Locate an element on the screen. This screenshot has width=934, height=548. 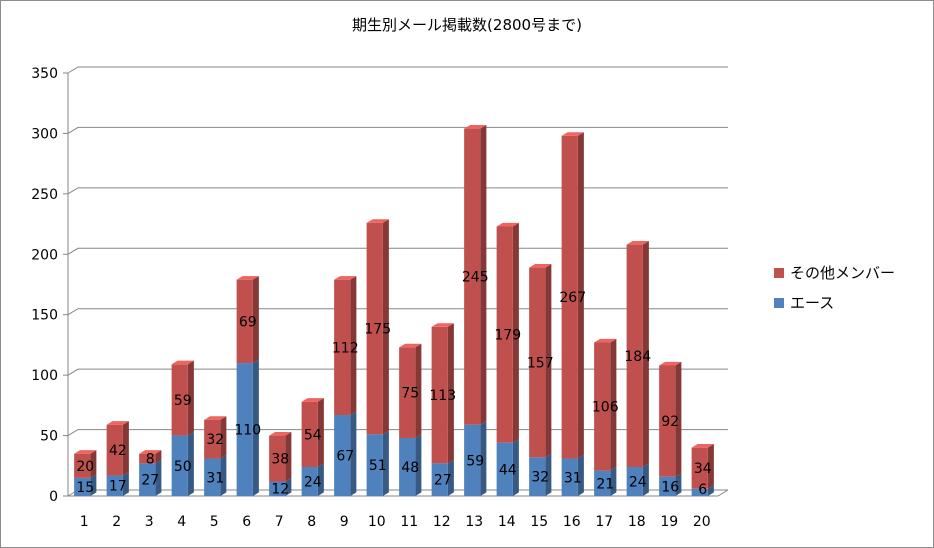
x-tick-label: 4 is located at coordinates (181, 522).